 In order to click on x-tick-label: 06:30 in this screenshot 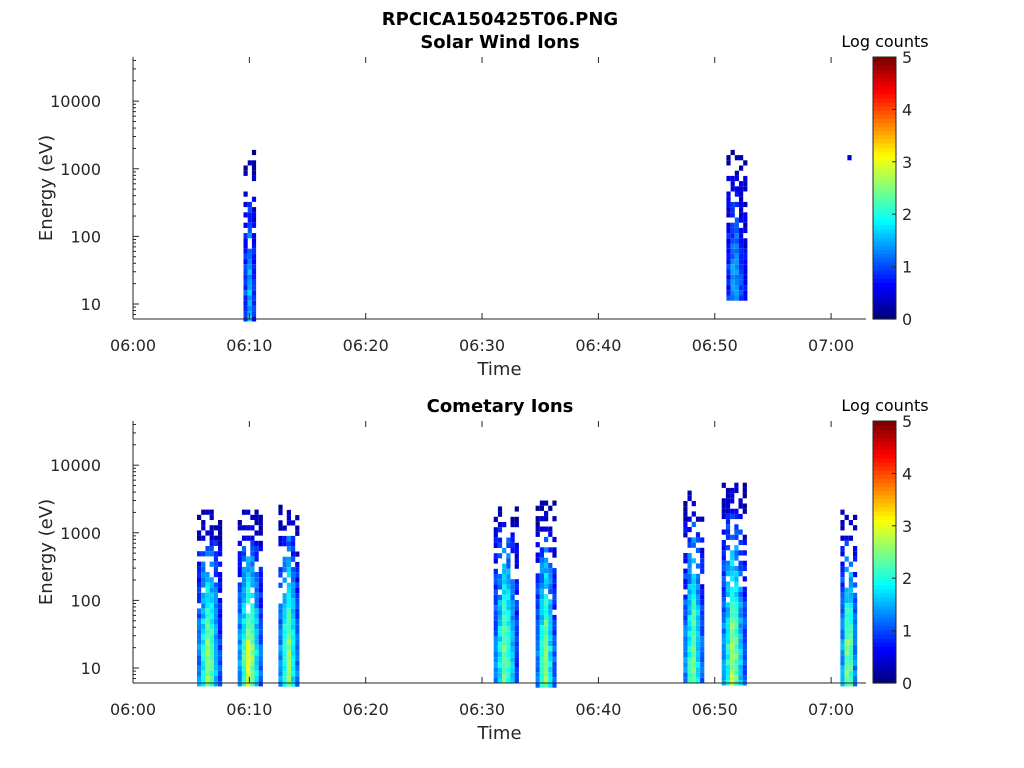, I will do `click(482, 709)`.